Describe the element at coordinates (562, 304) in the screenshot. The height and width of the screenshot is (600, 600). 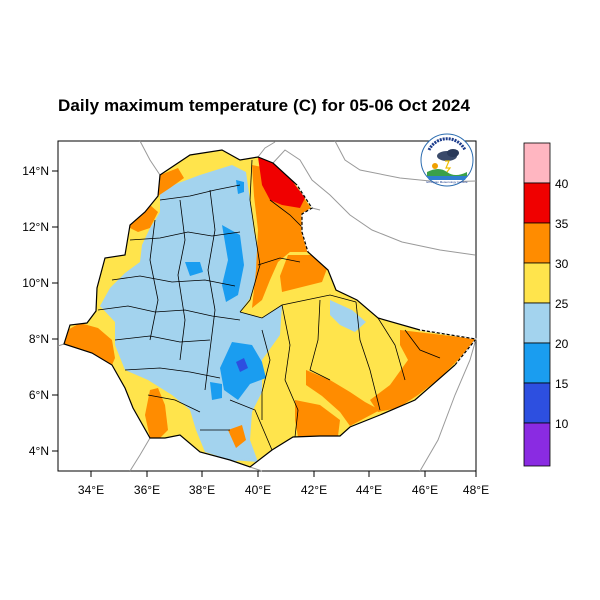
I see `colorbar-label: 25` at that location.